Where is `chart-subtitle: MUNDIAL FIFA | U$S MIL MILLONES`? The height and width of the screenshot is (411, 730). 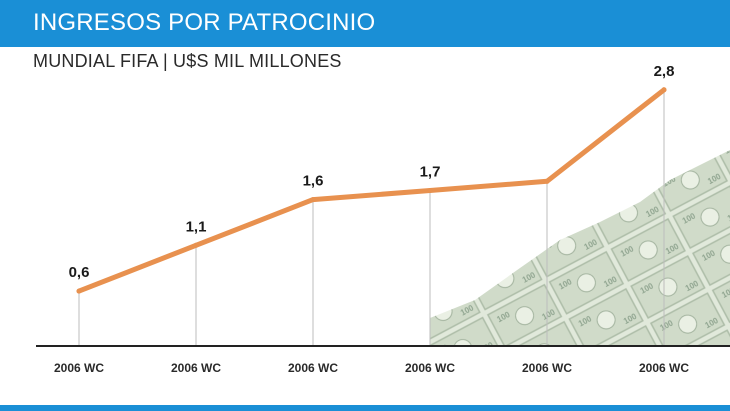 chart-subtitle: MUNDIAL FIFA | U$S MIL MILLONES is located at coordinates (187, 61).